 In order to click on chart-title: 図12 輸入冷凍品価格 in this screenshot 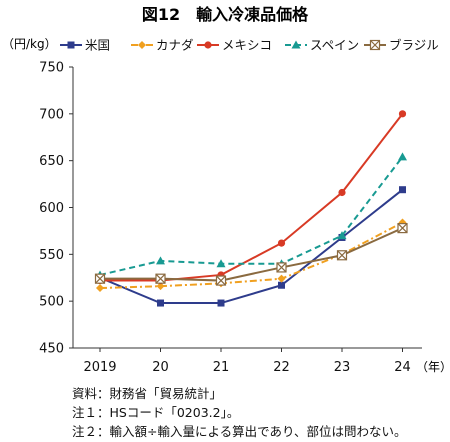, I will do `click(225, 14)`.